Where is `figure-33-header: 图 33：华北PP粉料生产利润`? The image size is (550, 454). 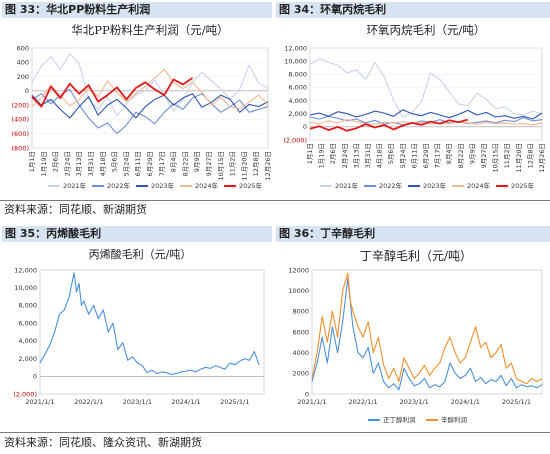 figure-33-header: 图 33：华北PP粉料生产利润 is located at coordinates (137, 10).